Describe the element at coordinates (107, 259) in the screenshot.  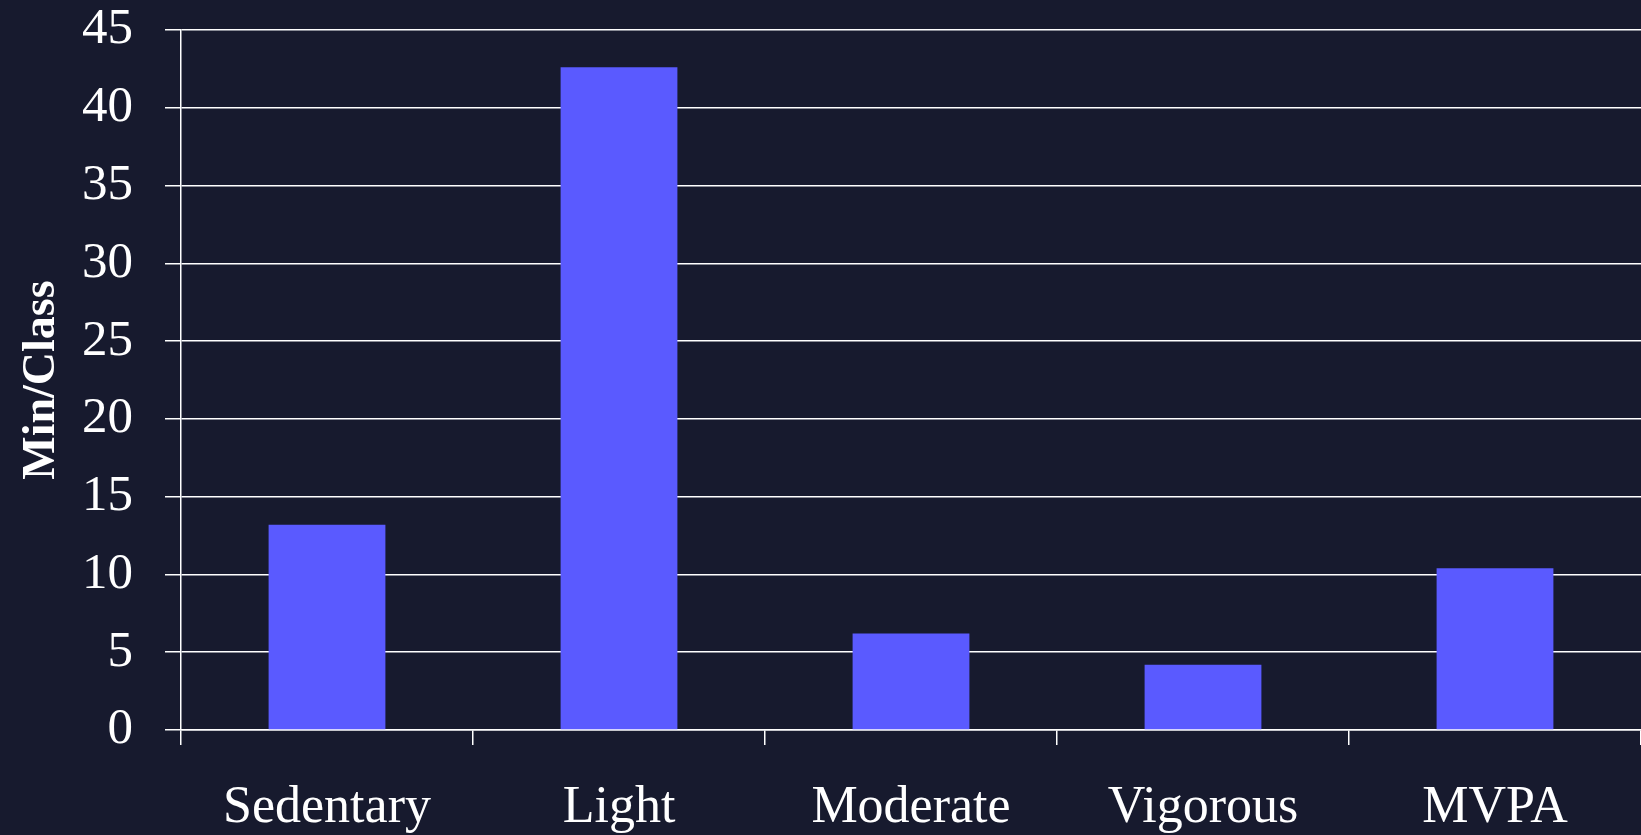
I see `y-tick-label: 30` at that location.